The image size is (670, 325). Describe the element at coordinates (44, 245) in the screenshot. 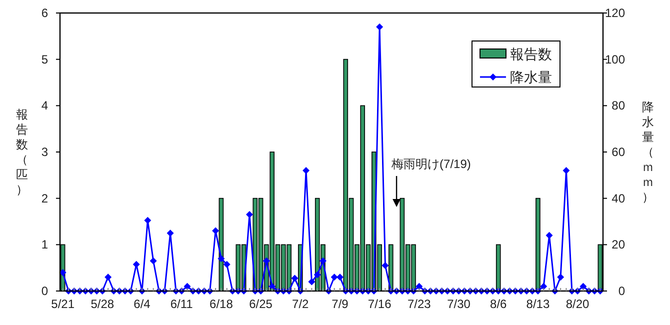

I see `y-tick-label: 1` at that location.